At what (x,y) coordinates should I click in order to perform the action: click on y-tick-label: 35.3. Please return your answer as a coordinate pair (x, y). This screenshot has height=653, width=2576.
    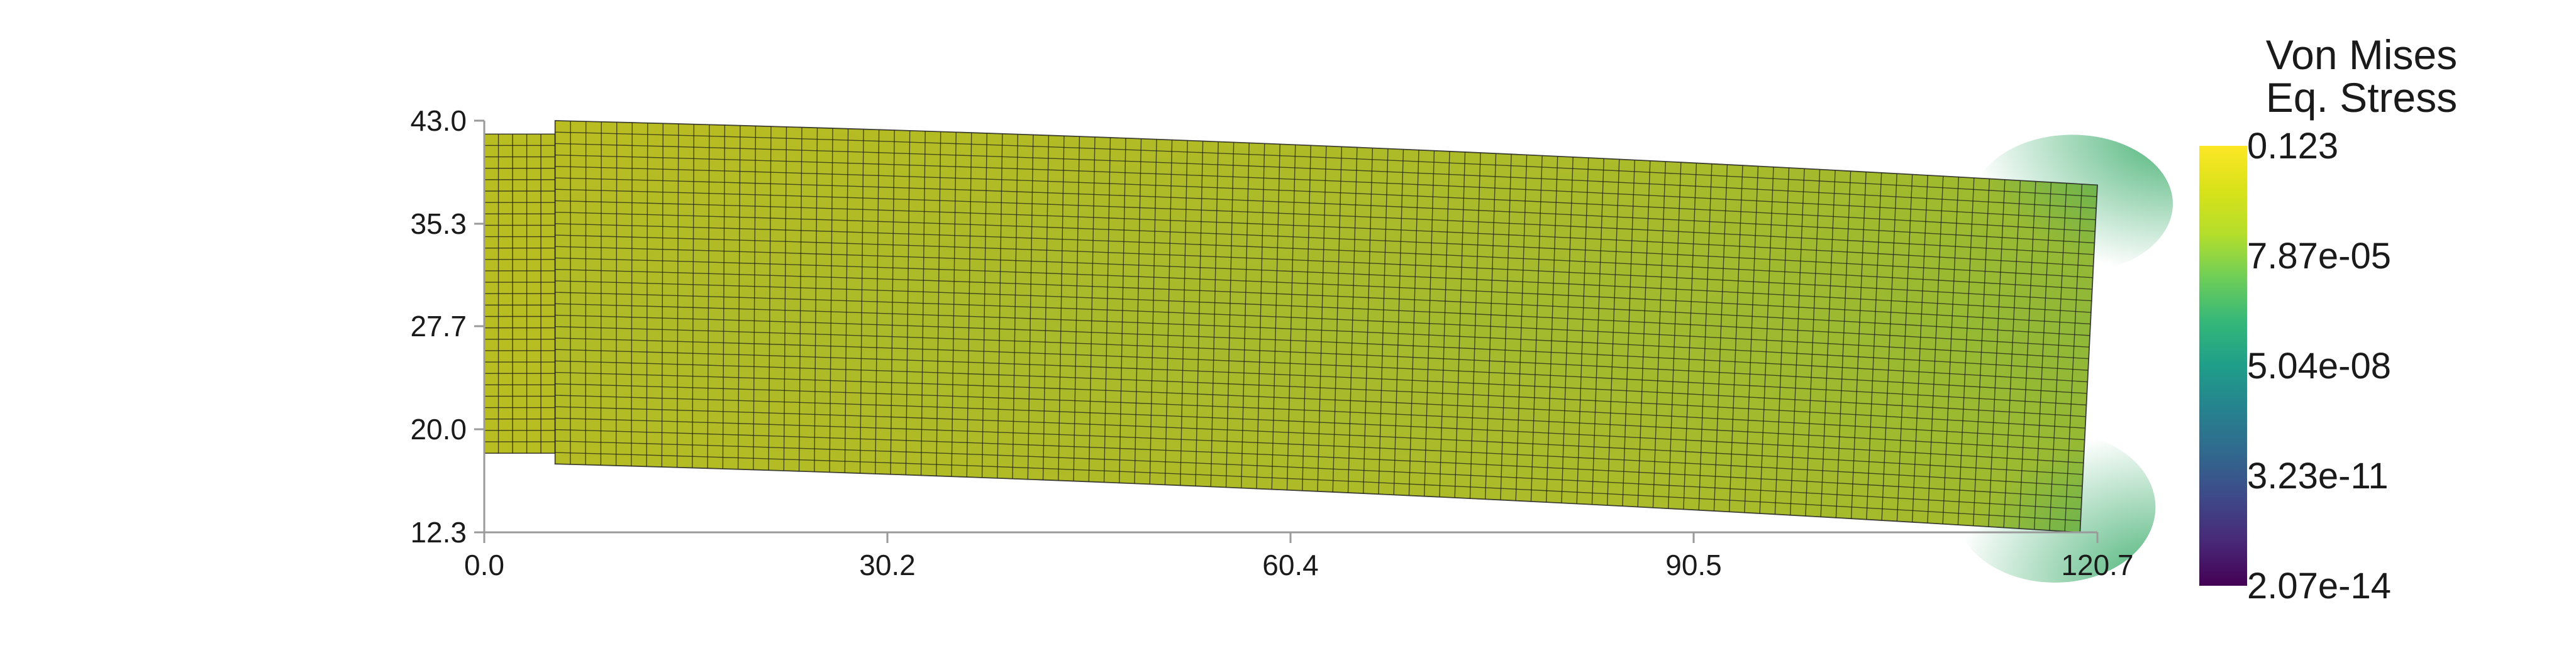
    Looking at the image, I should click on (438, 224).